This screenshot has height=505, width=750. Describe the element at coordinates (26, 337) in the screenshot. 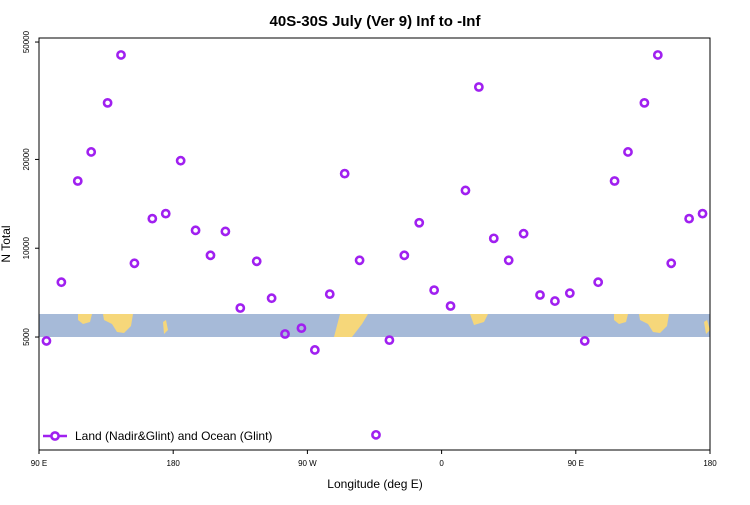

I see `y-tick-label: 5000` at that location.